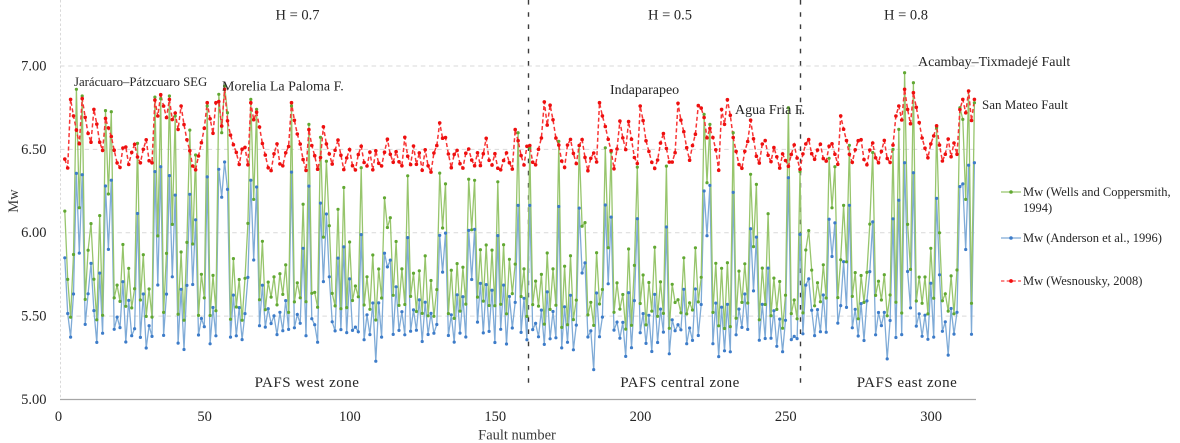 The width and height of the screenshot is (1180, 443). I want to click on svg-text: H = 0.7, so click(297, 16).